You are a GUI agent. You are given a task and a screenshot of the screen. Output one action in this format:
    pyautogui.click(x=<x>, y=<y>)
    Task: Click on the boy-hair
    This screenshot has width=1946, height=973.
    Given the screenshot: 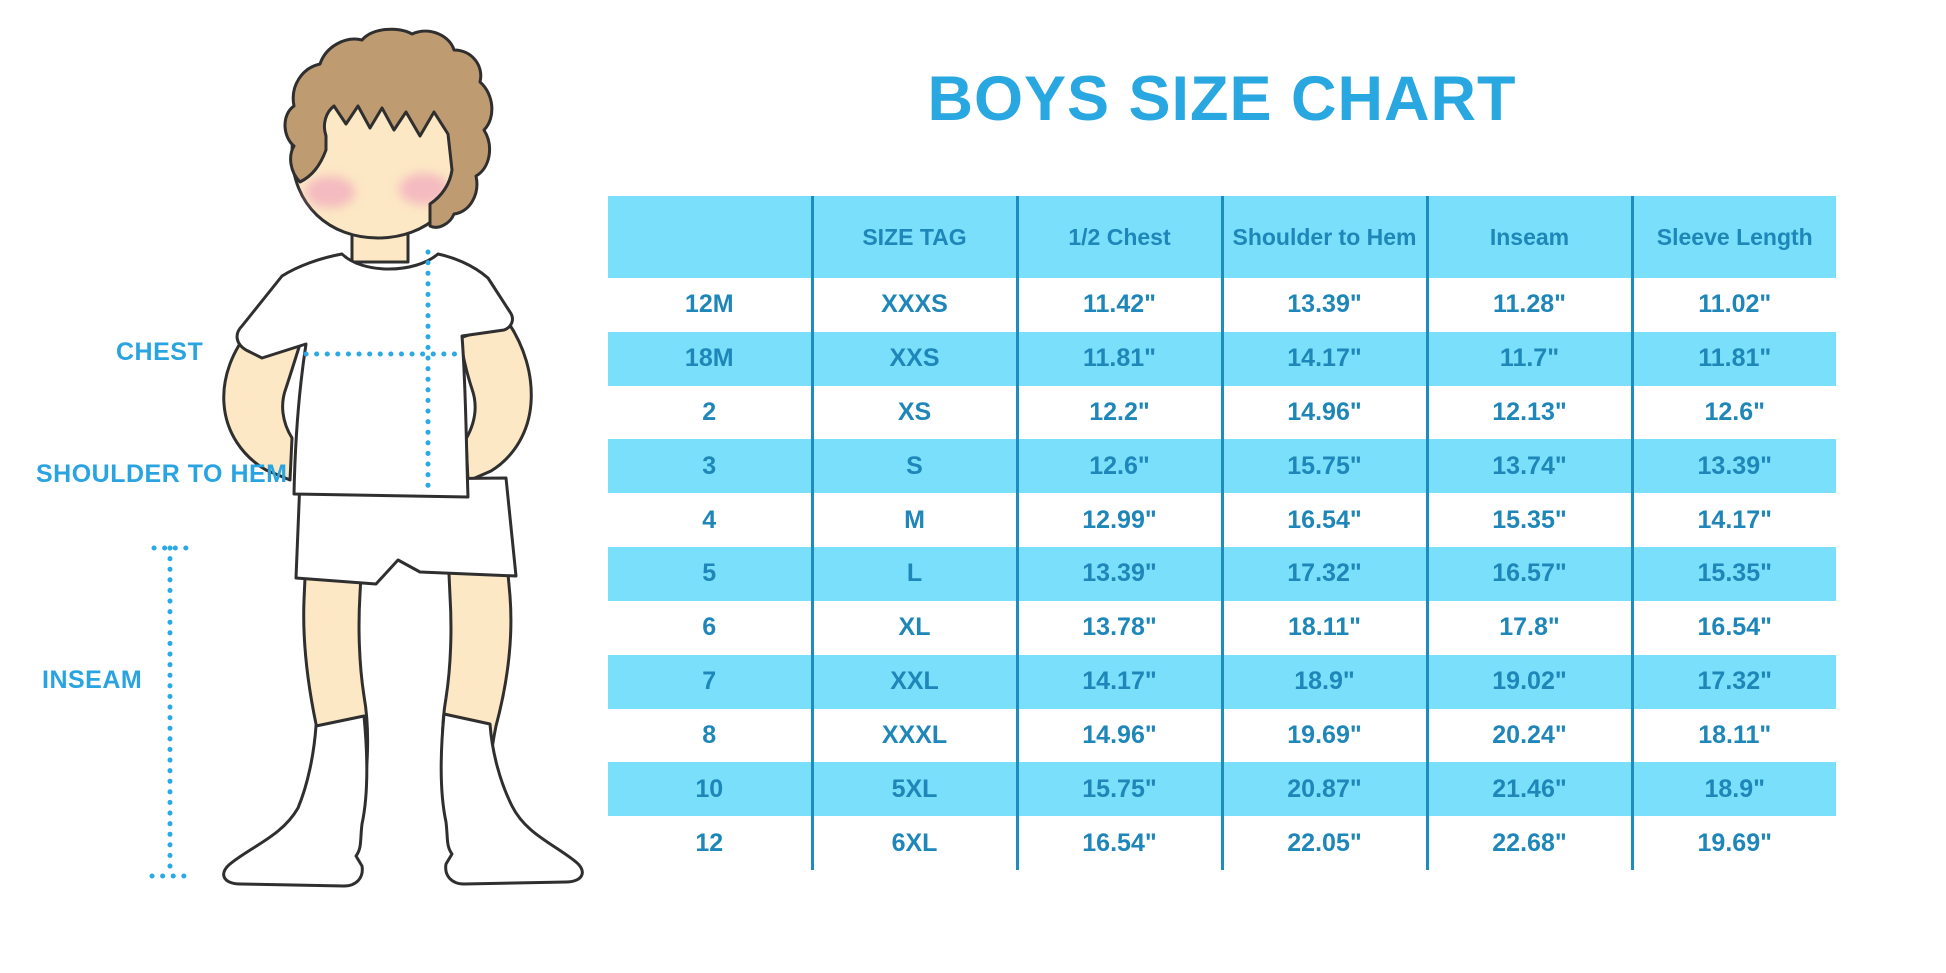 What is the action you would take?
    pyautogui.click(x=388, y=128)
    